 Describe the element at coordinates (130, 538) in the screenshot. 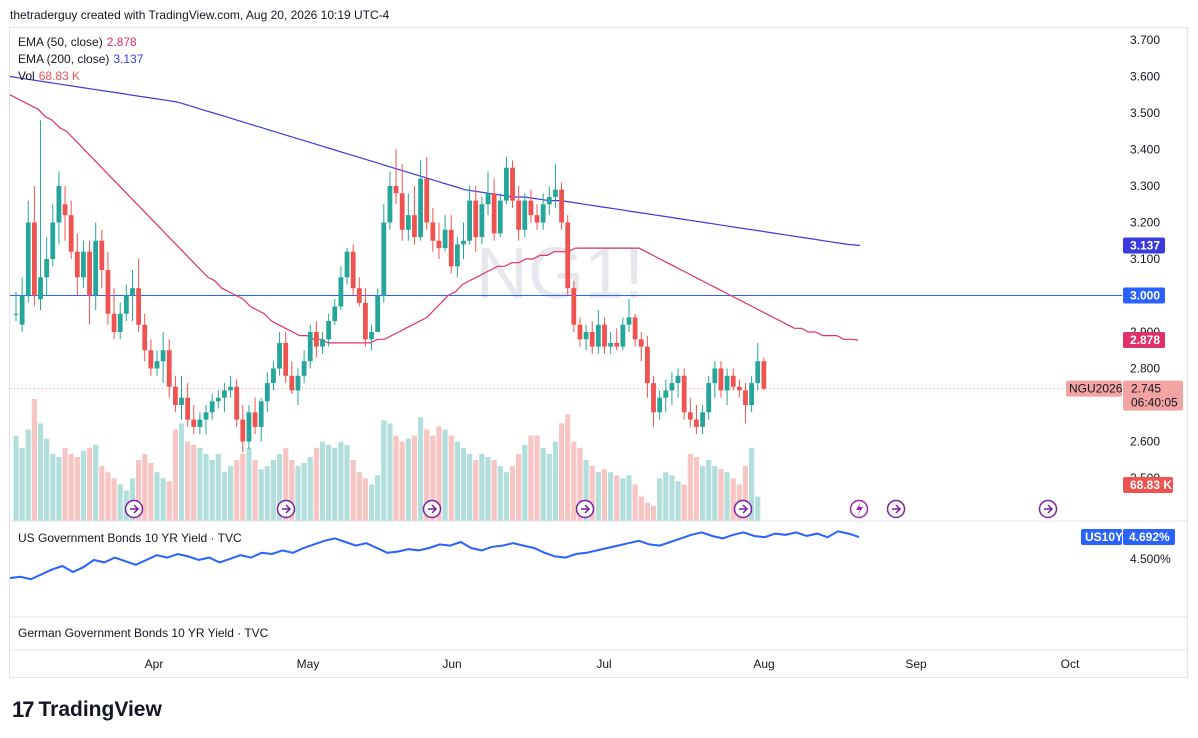

I see `pane2-title: US Government Bonds 10 YR Yield · TVC` at that location.